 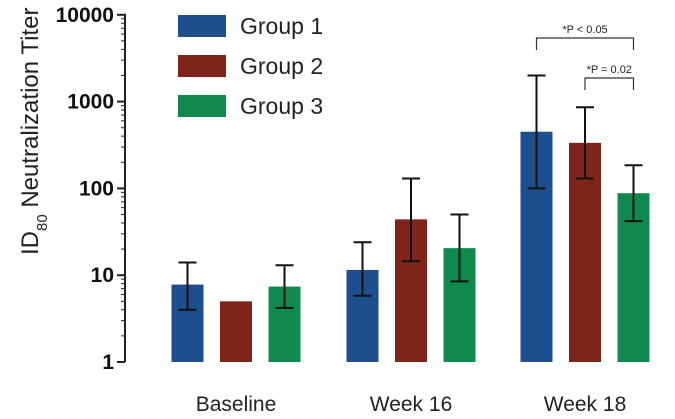 I want to click on legend-label: Group 1, so click(x=281, y=26).